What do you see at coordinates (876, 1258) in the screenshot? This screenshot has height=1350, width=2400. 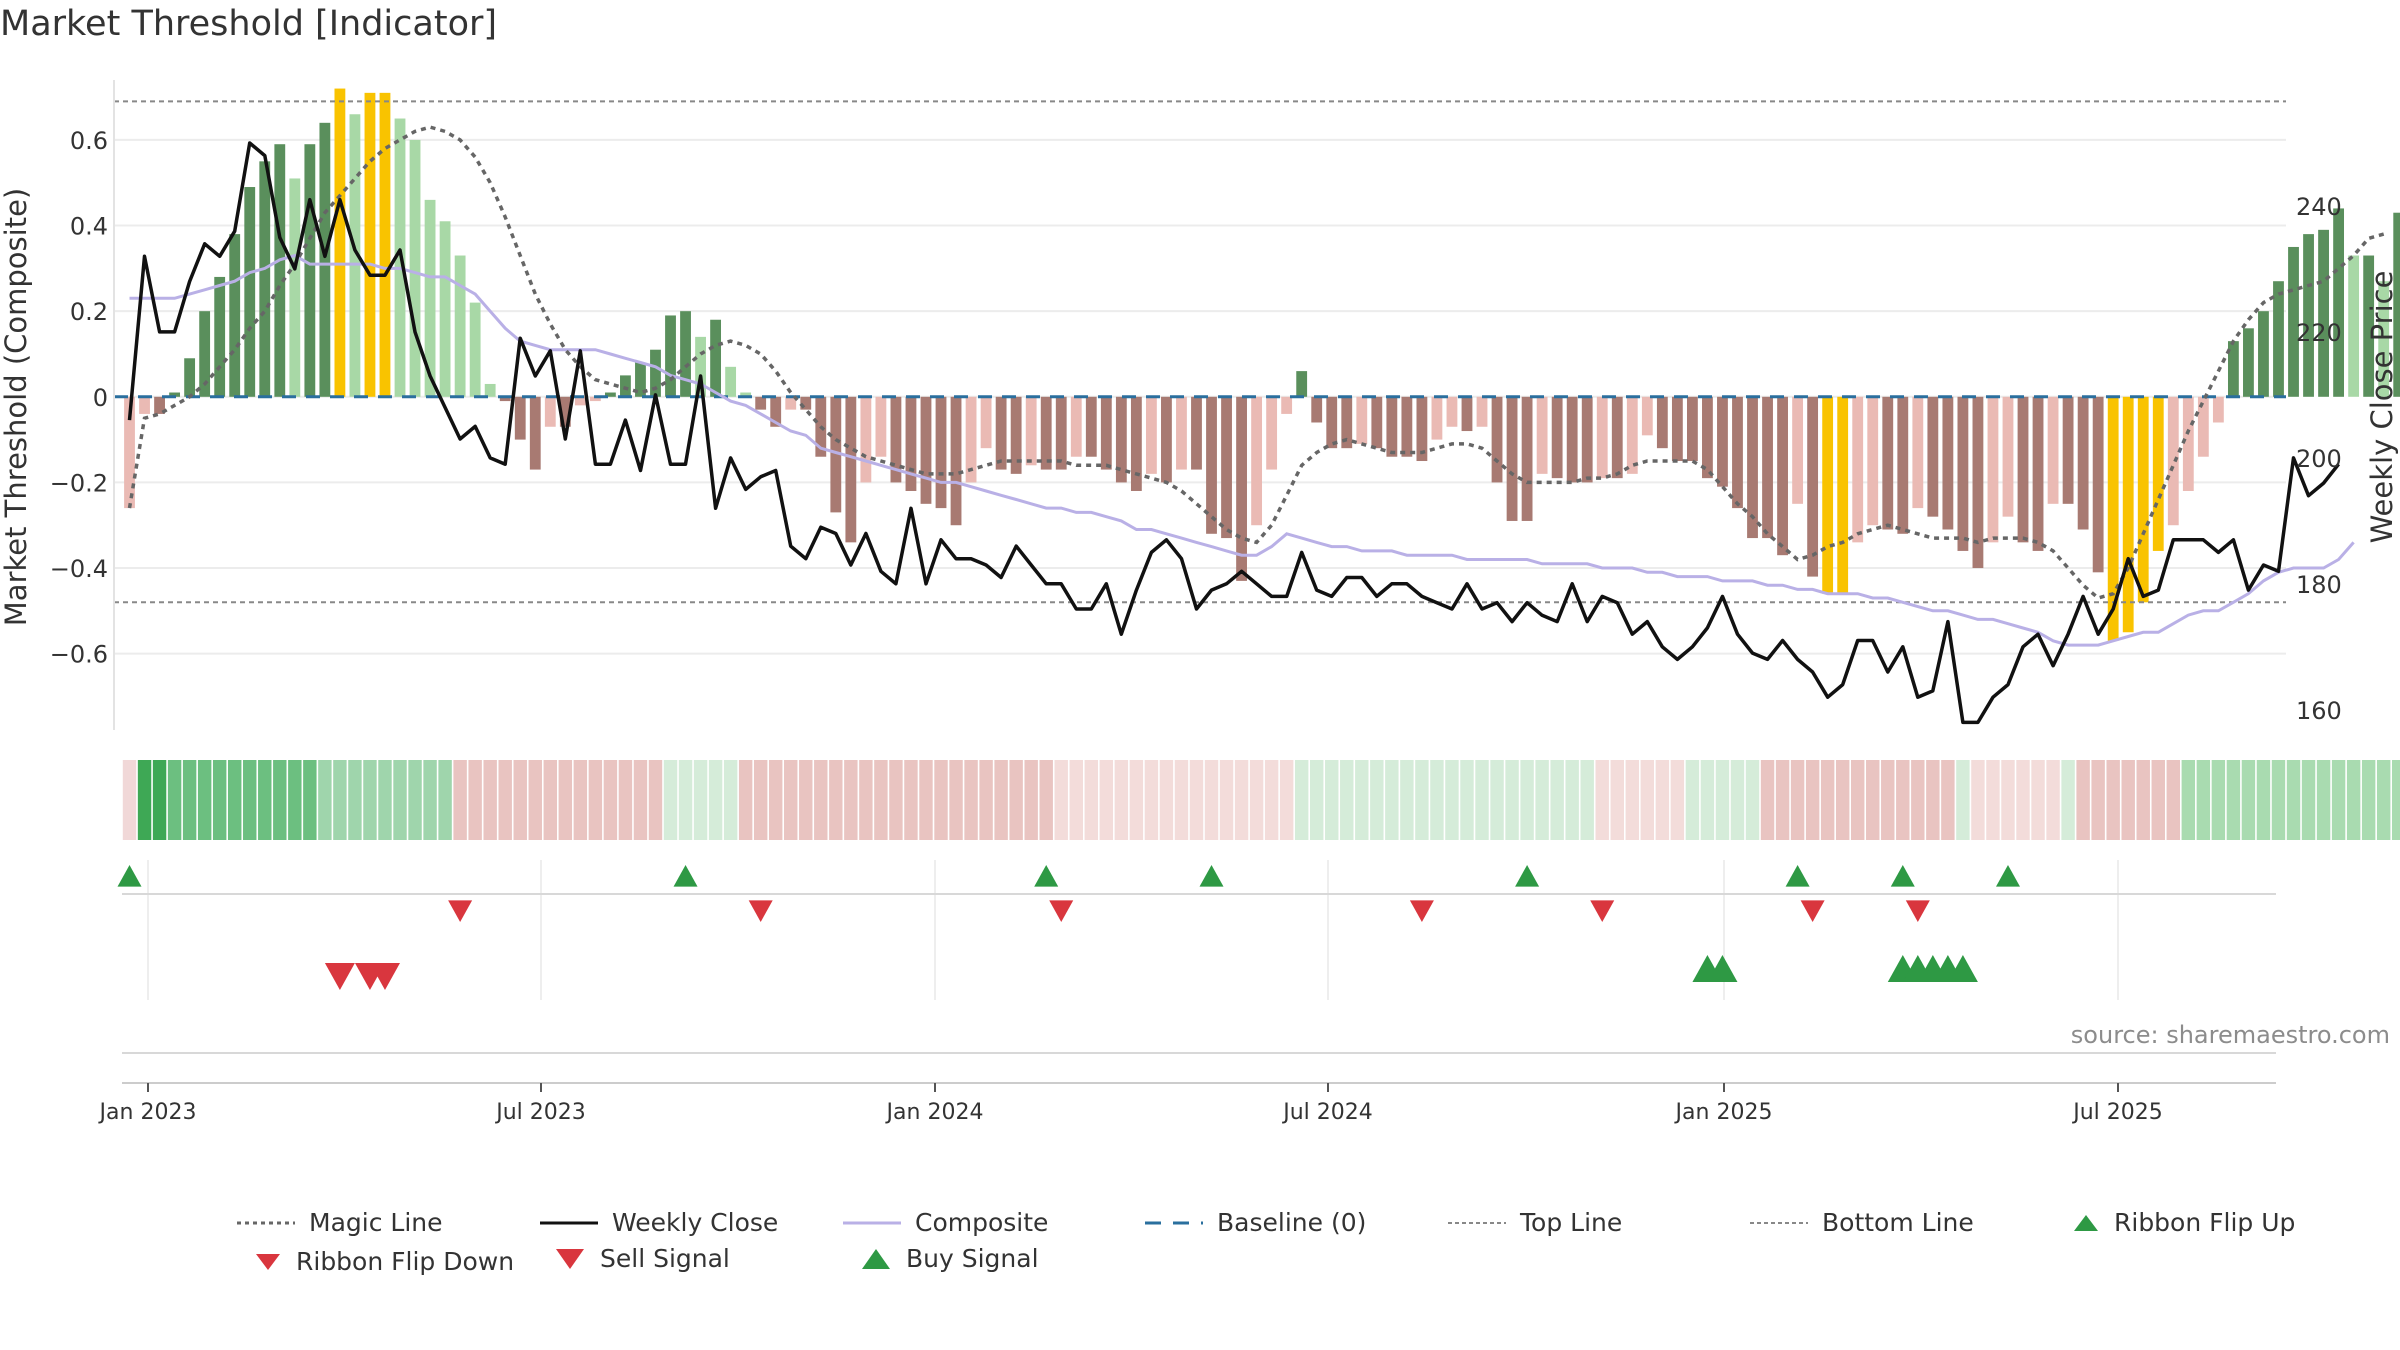 I see `buy-signal-icon` at bounding box center [876, 1258].